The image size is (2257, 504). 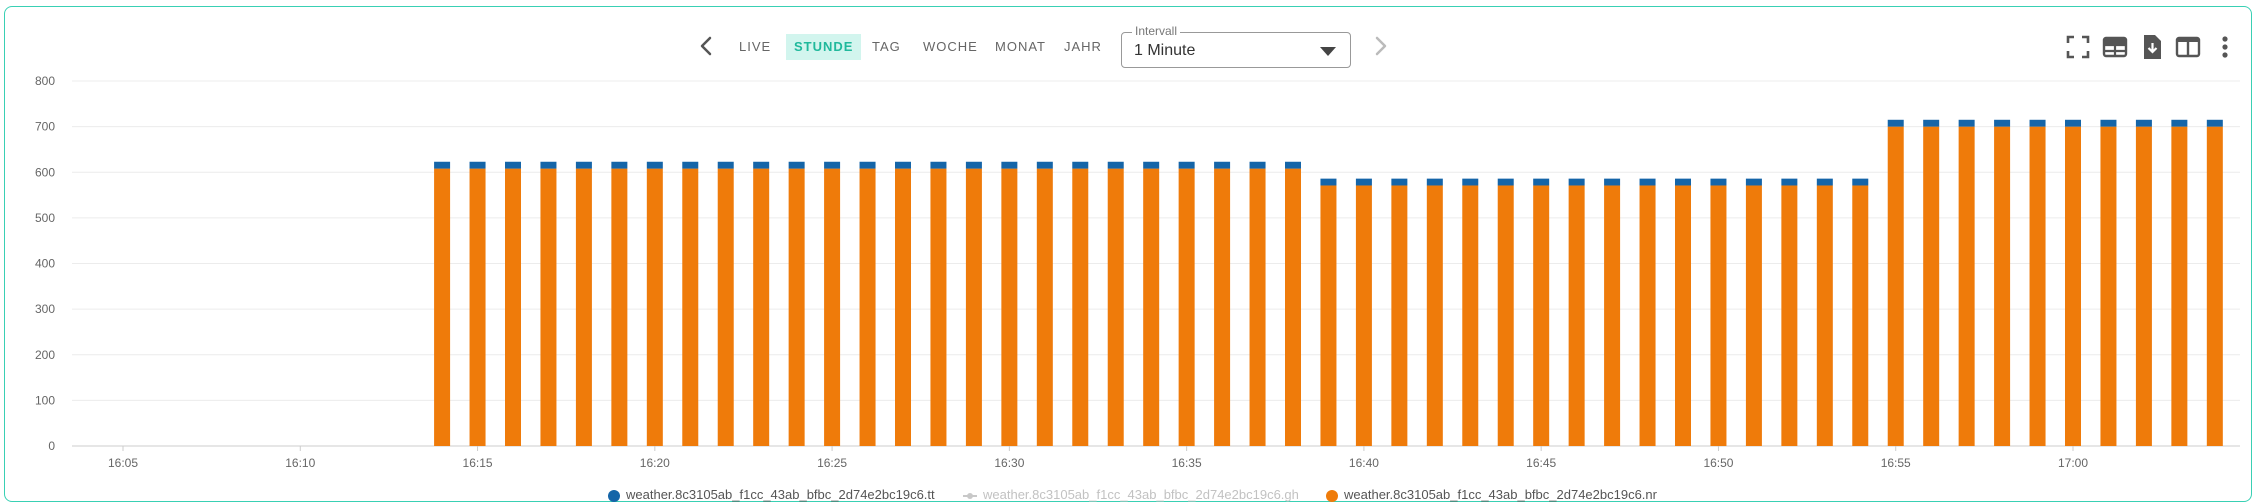 What do you see at coordinates (45, 81) in the screenshot?
I see `y-tick-label: 800` at bounding box center [45, 81].